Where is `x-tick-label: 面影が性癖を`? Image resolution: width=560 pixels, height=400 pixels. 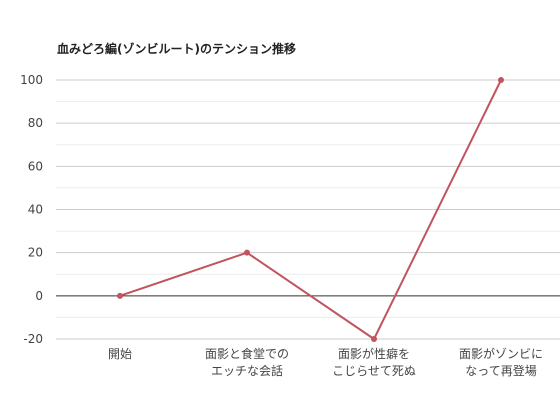 x-tick-label: 面影が性癖を is located at coordinates (374, 353).